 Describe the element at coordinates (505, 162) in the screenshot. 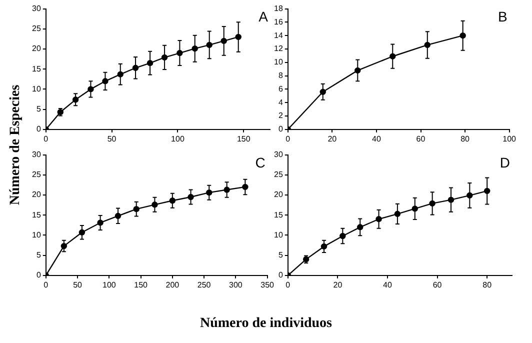

I see `annotation: D` at that location.